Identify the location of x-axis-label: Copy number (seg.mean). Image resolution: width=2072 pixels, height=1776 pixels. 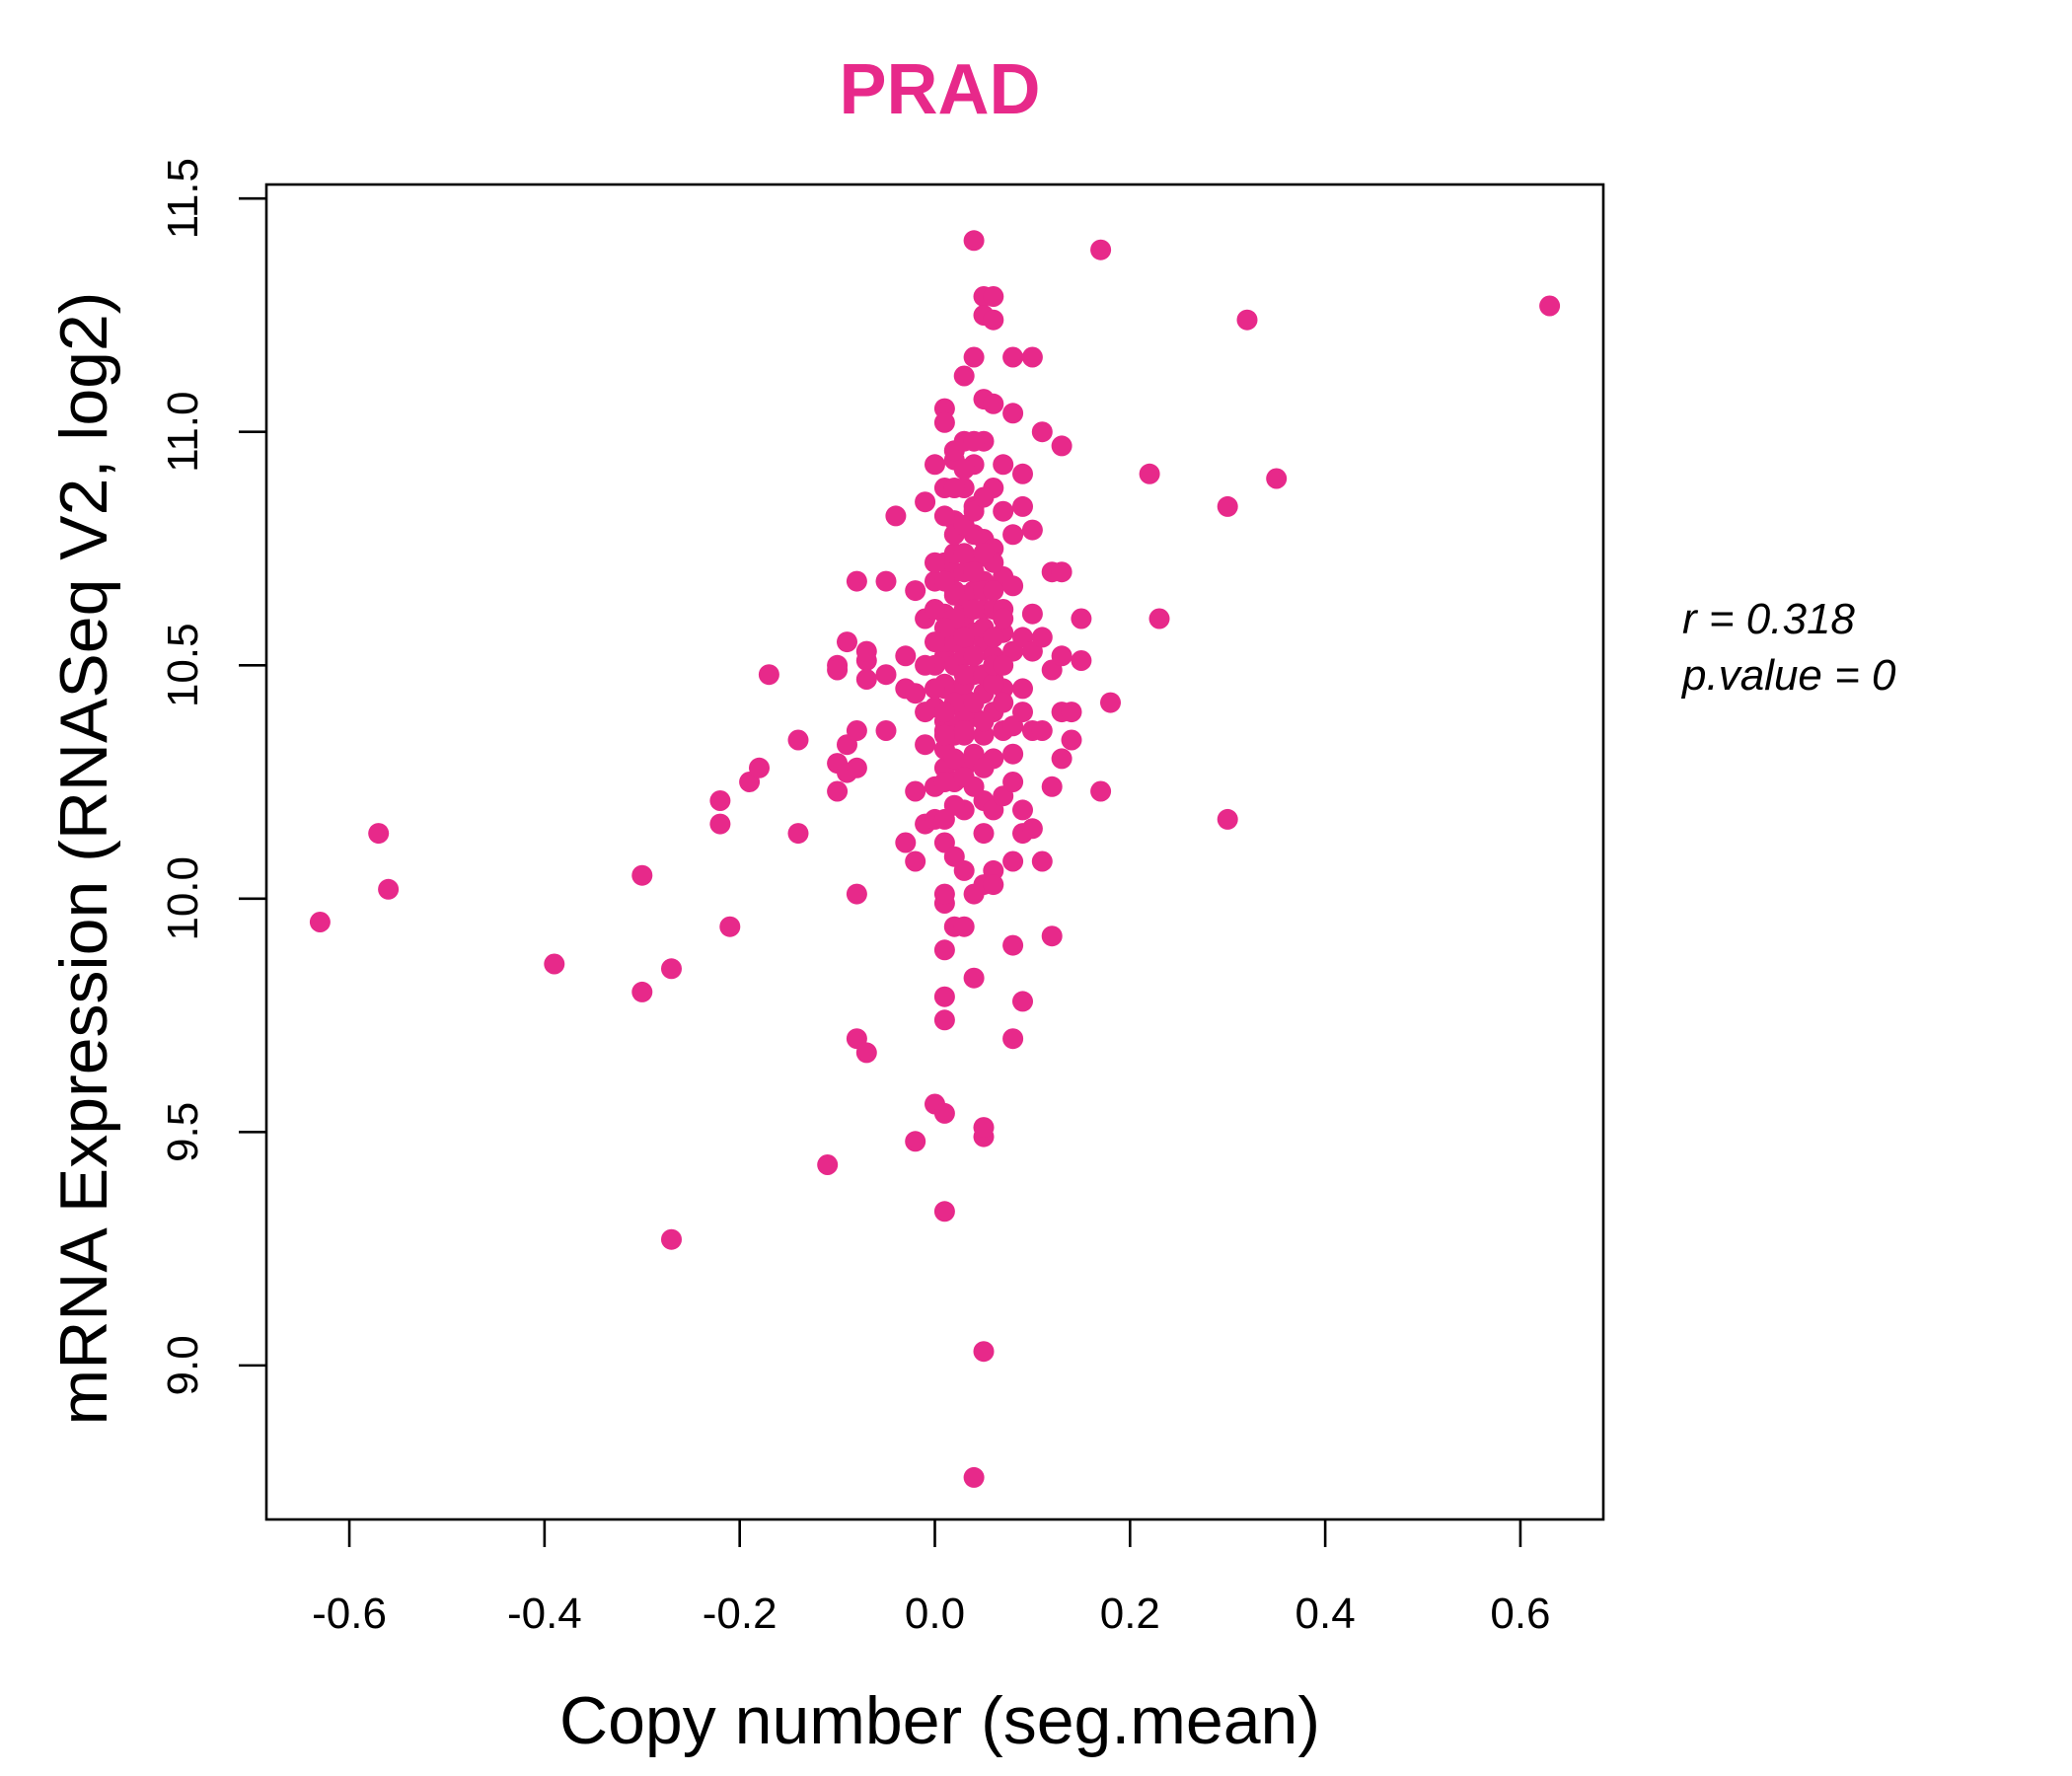
(939, 1721).